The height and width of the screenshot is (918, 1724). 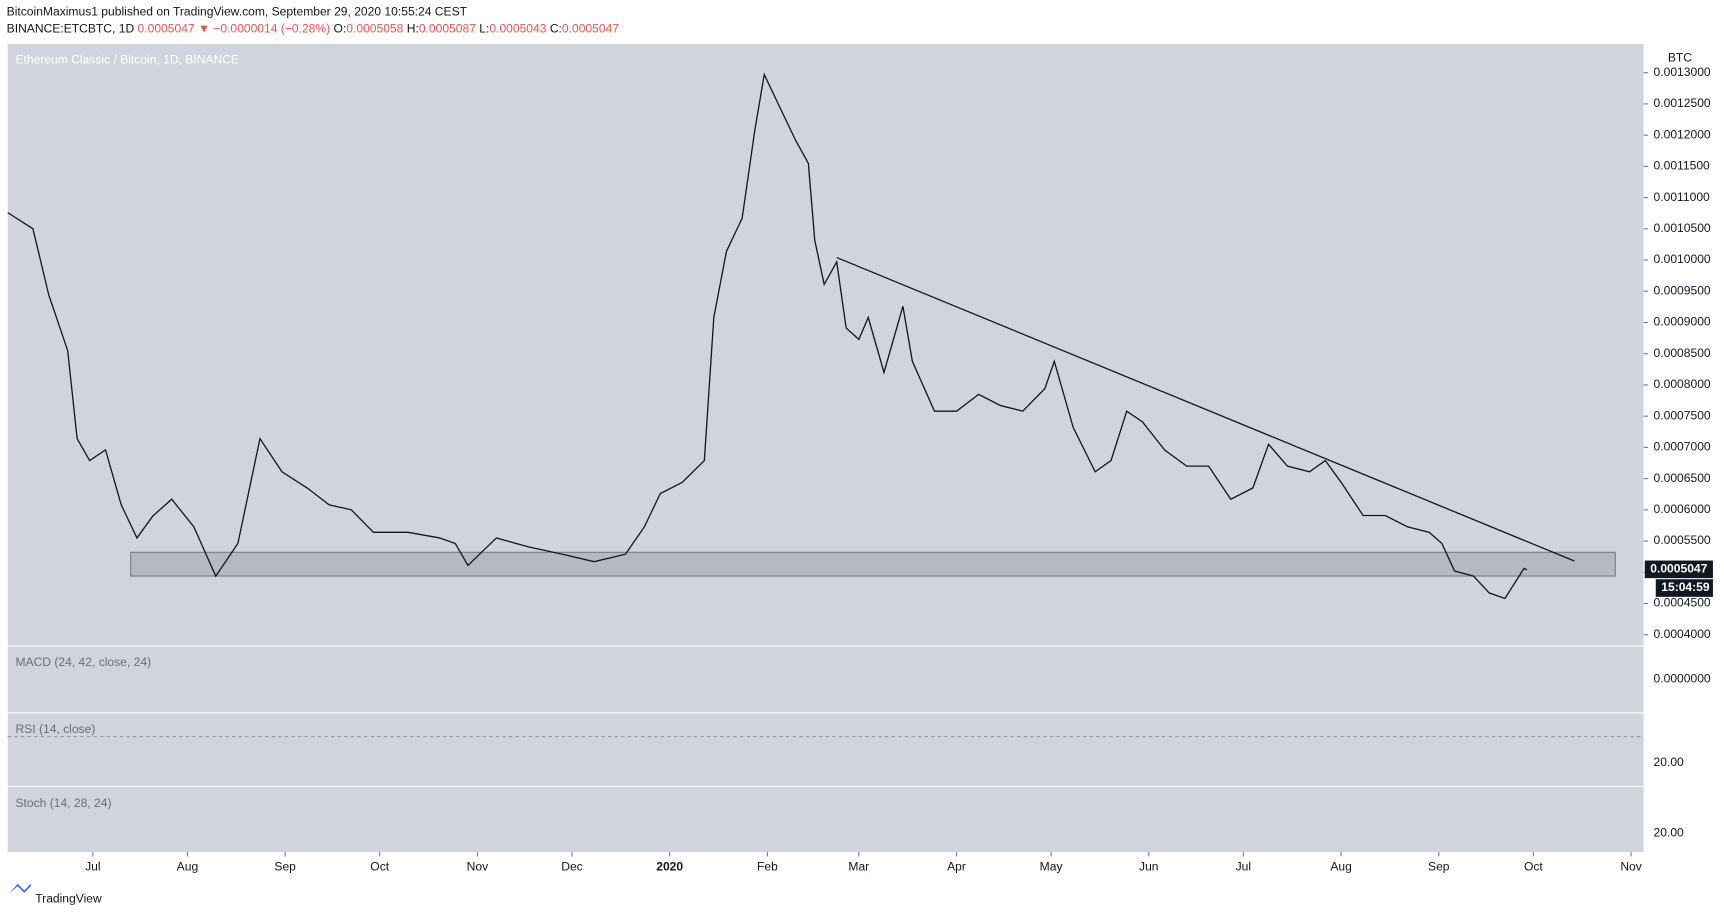 I want to click on y-tick-label: 0.0012500, so click(x=1682, y=103).